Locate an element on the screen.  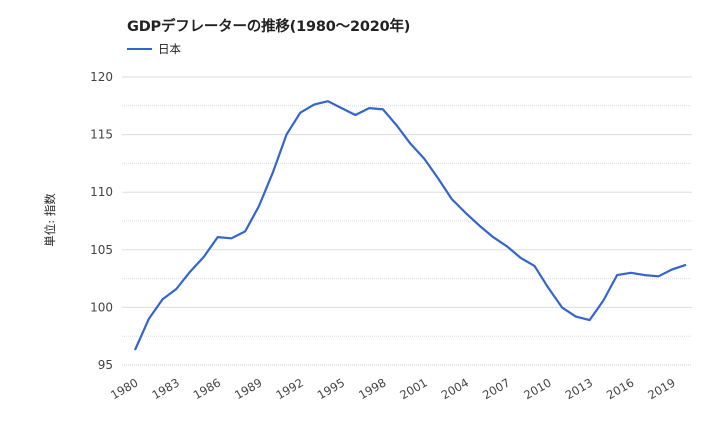
x-tick-label: 1992 is located at coordinates (289, 388).